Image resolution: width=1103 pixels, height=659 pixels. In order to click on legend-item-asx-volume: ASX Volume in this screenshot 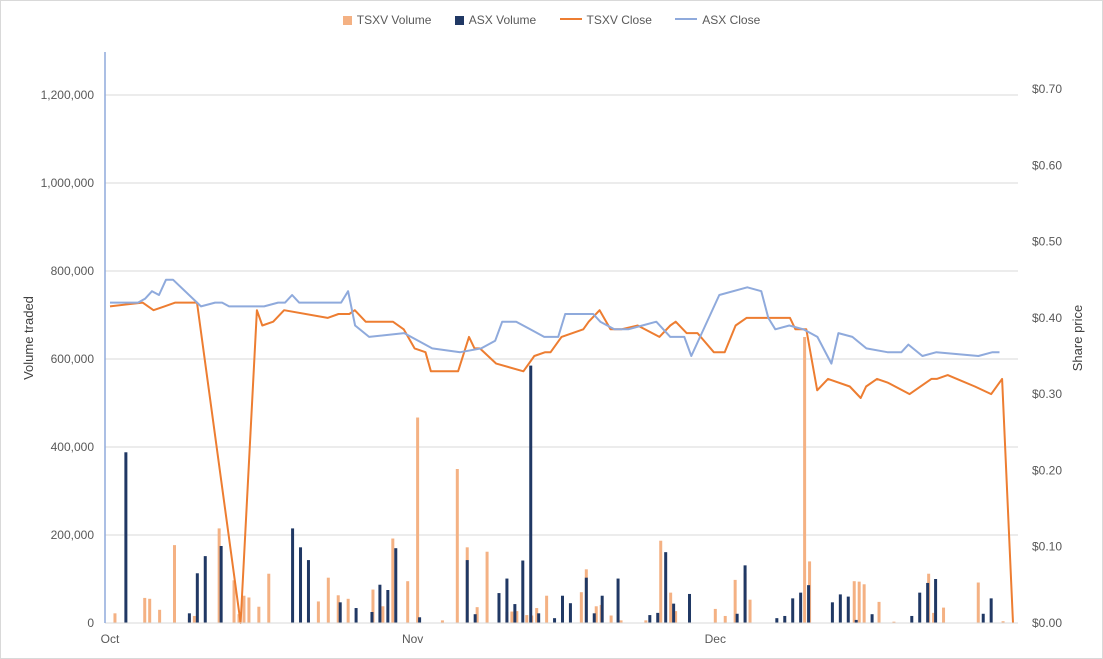, I will do `click(495, 20)`.